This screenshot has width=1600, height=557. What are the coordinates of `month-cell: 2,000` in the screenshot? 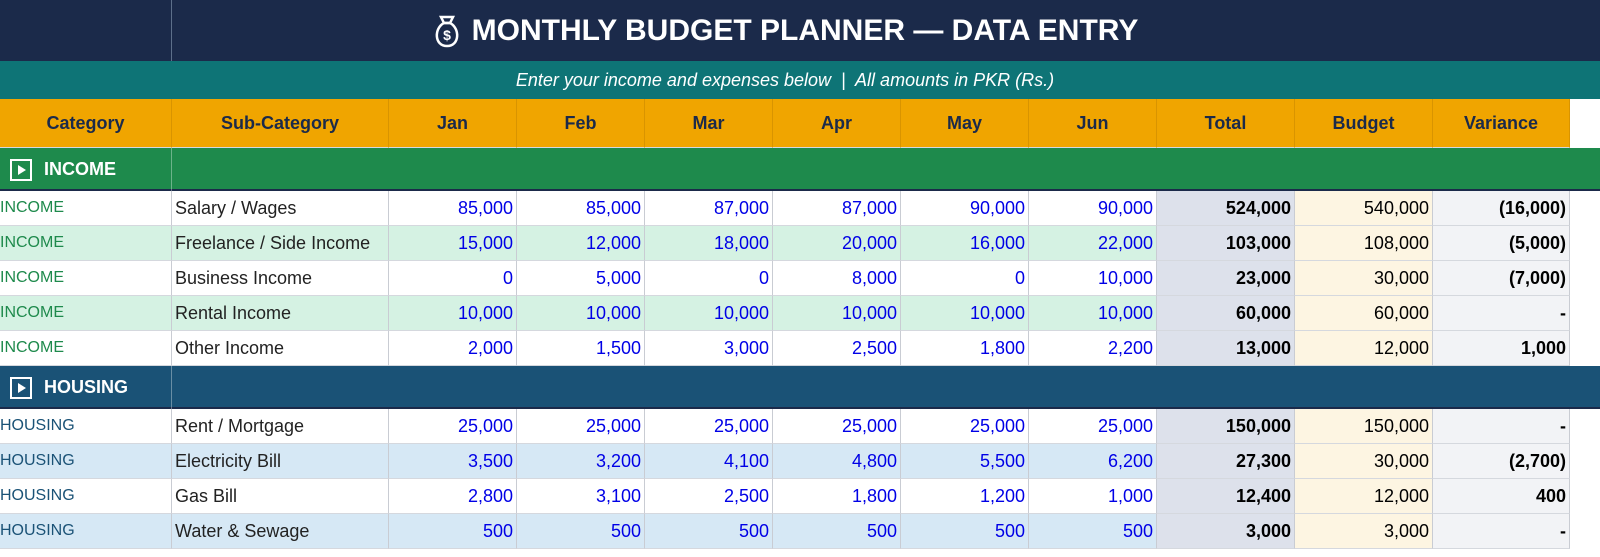 It's located at (453, 348).